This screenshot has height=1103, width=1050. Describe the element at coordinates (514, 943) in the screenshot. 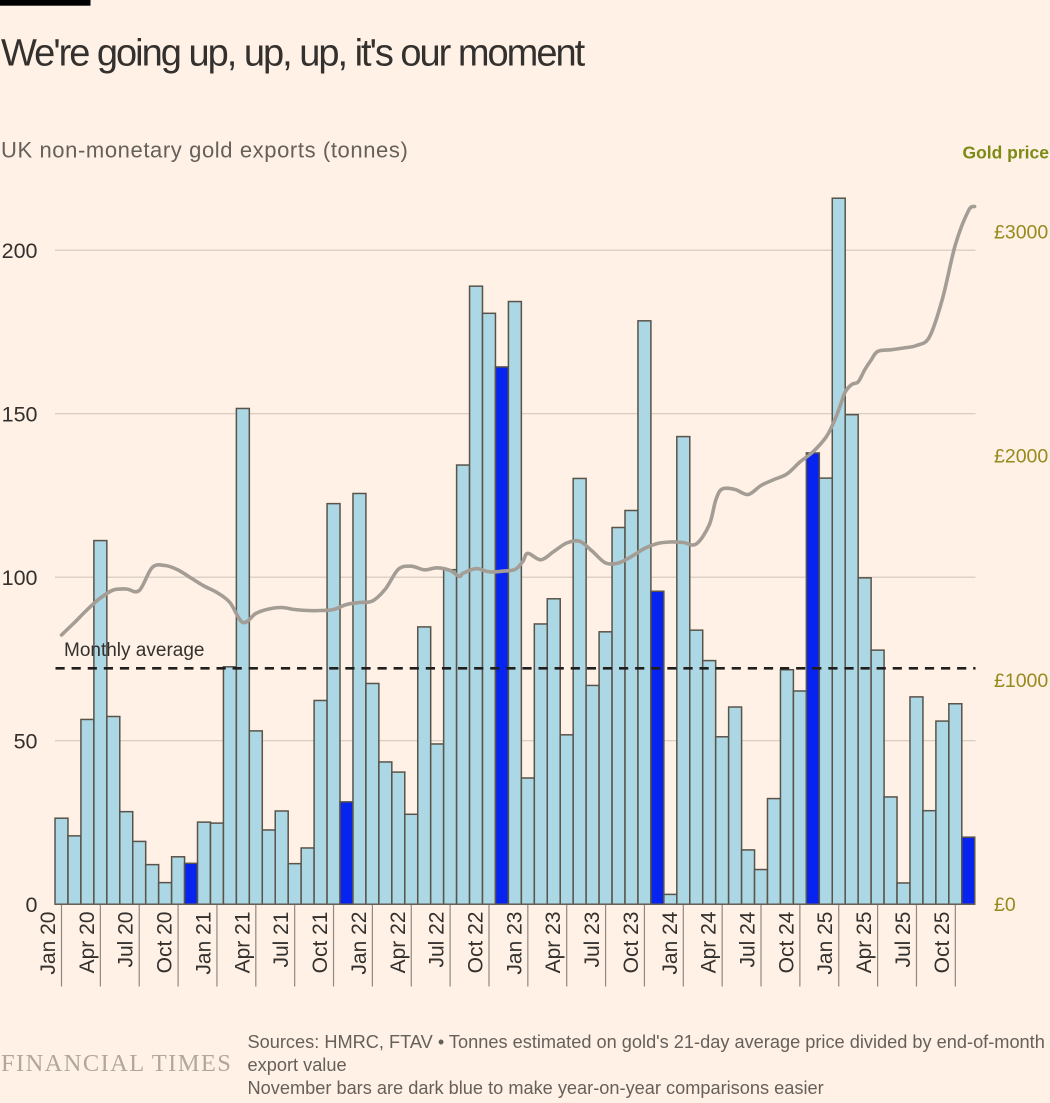

I see `svg-text: Jan 23` at that location.